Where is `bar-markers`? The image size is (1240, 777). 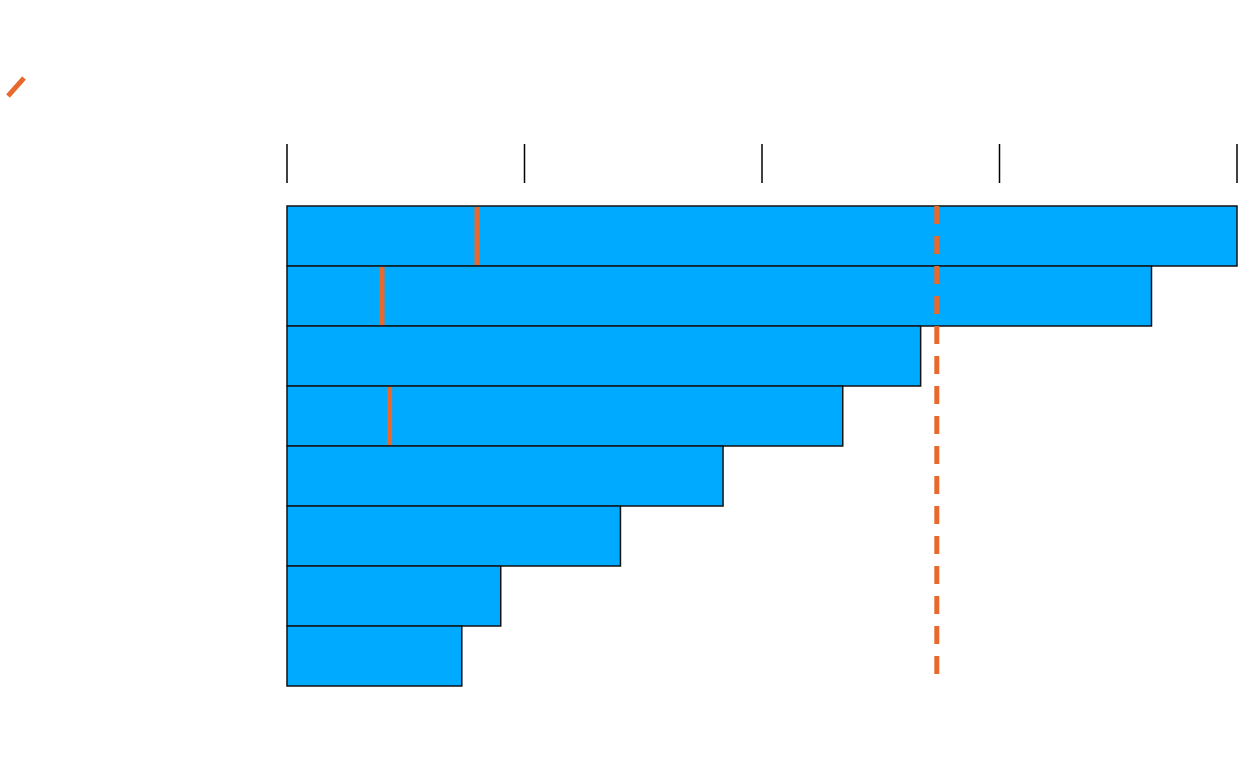
bar-markers is located at coordinates (429, 326).